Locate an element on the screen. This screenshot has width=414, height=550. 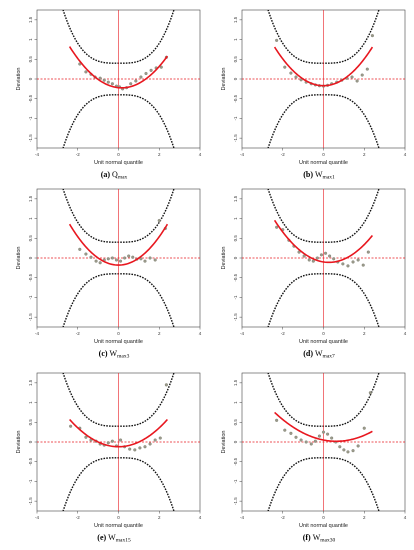
caption-letter: (d) is located at coordinates (309, 353).